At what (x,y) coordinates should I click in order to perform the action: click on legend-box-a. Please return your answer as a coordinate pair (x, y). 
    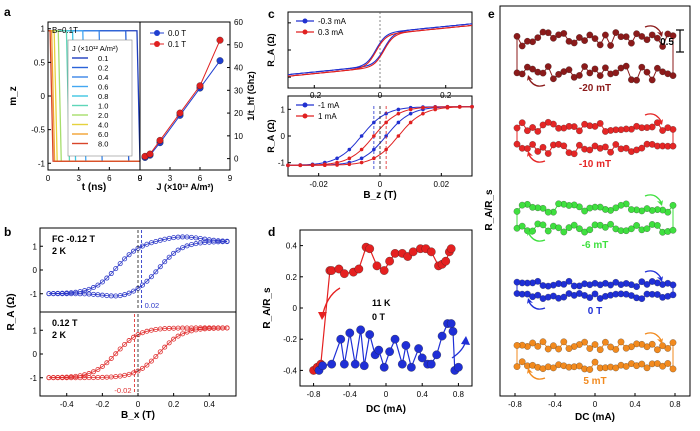
    Looking at the image, I should click on (100, 98).